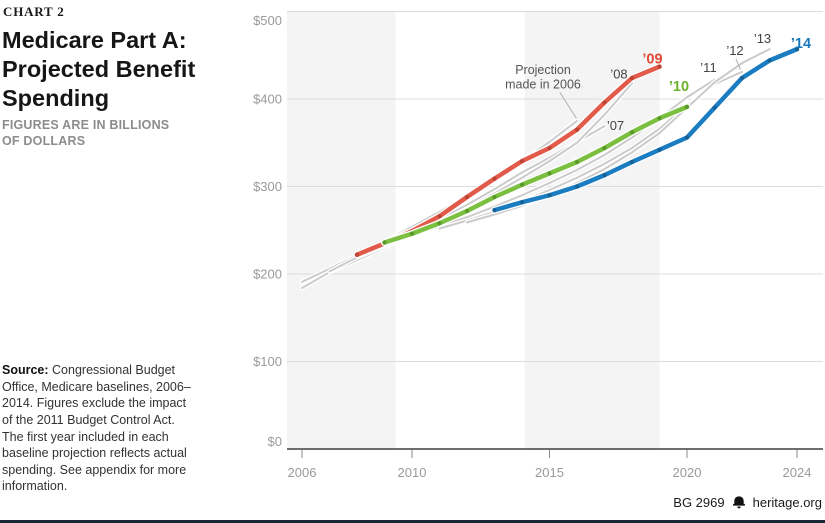 This screenshot has width=825, height=523. Describe the element at coordinates (577, 186) in the screenshot. I see `data-point-14-2016` at that location.